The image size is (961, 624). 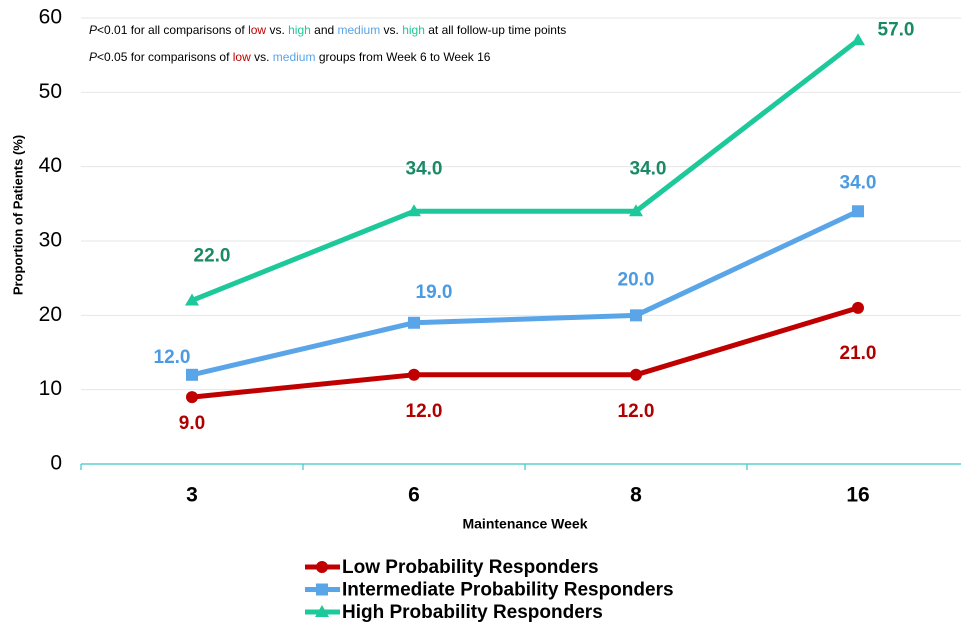 What do you see at coordinates (857, 495) in the screenshot?
I see `x-tick-label: 16` at bounding box center [857, 495].